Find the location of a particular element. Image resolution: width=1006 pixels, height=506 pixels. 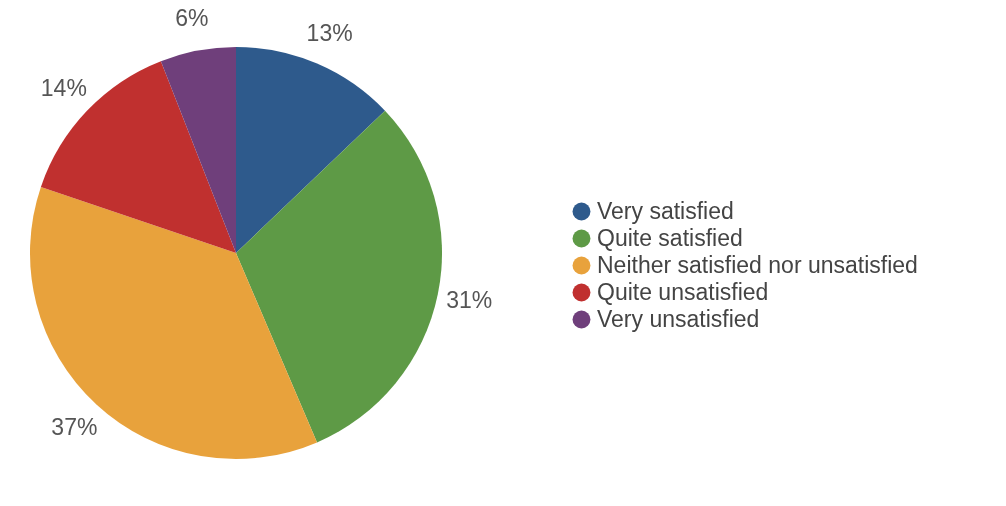

data-label: 31% is located at coordinates (469, 299).